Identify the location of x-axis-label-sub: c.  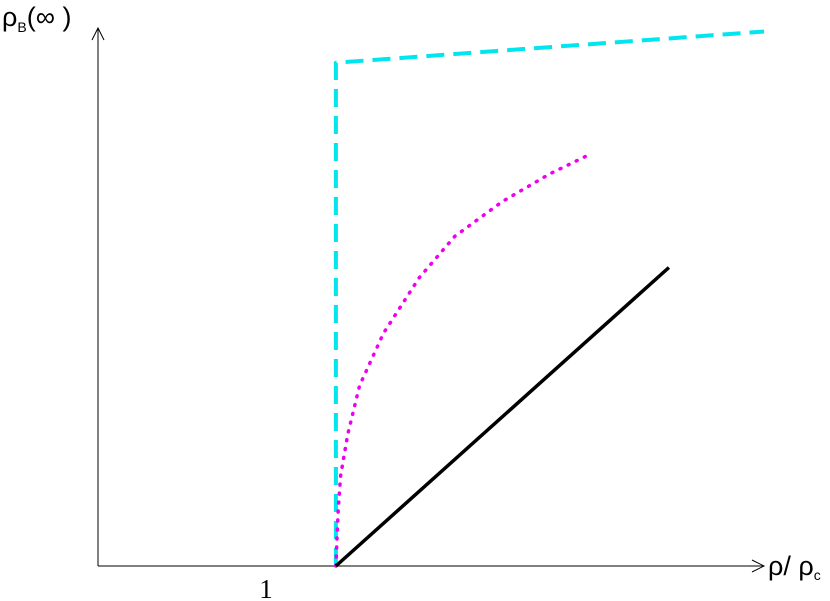
(817, 575).